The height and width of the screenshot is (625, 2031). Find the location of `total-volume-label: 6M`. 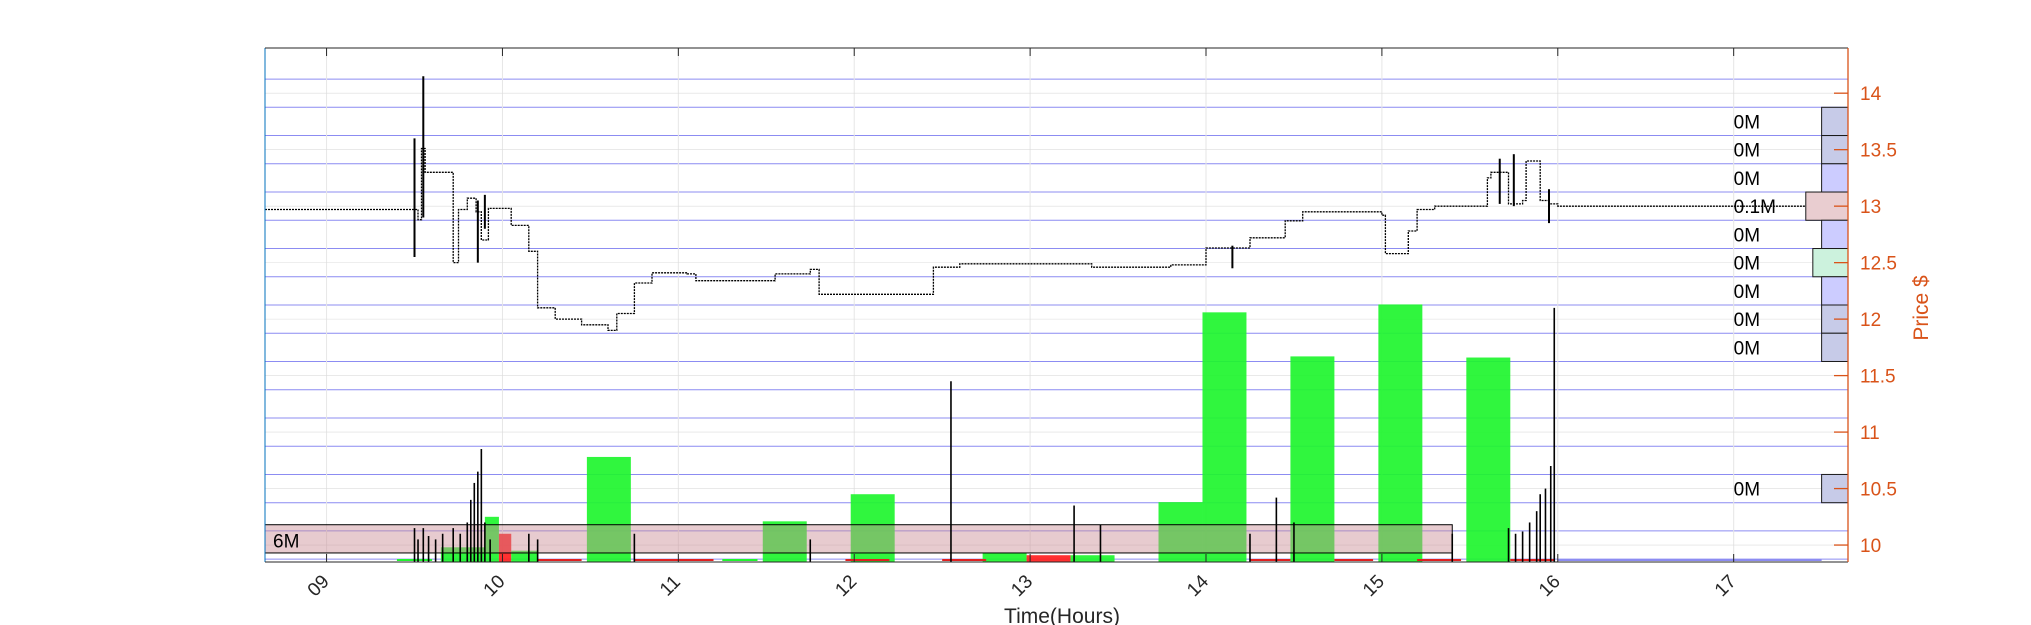

total-volume-label: 6M is located at coordinates (286, 542).